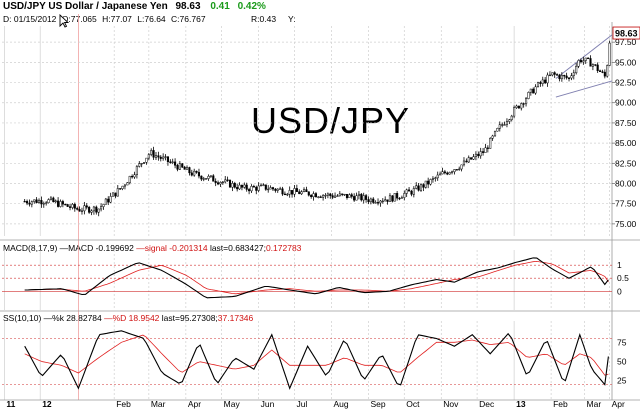 The image size is (640, 411). I want to click on macd-last-red: 0.172783, so click(283, 248).